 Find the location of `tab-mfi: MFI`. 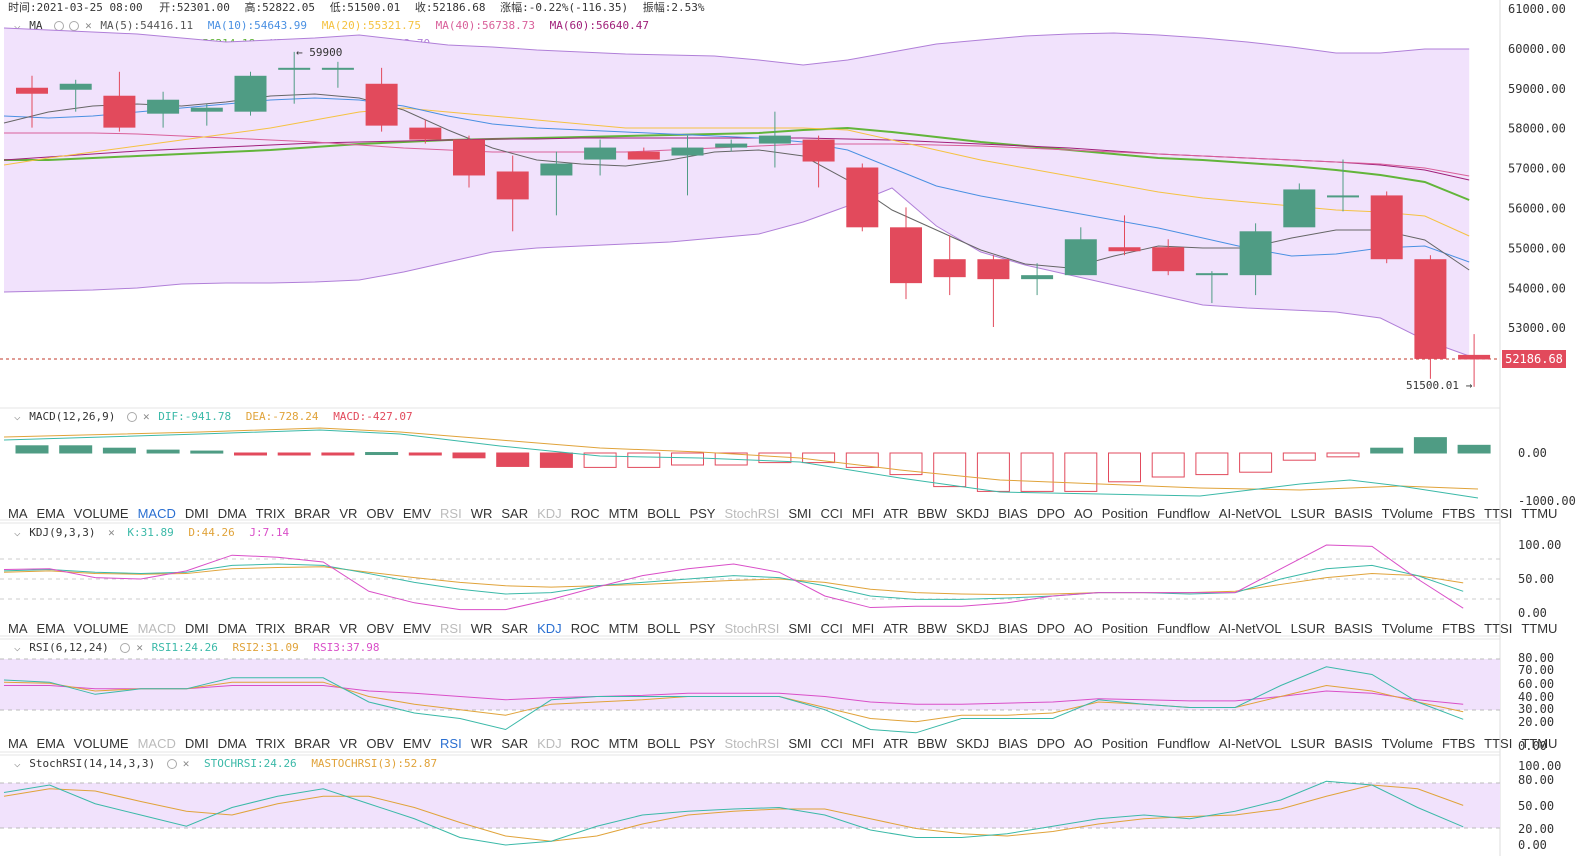

tab-mfi: MFI is located at coordinates (863, 513).